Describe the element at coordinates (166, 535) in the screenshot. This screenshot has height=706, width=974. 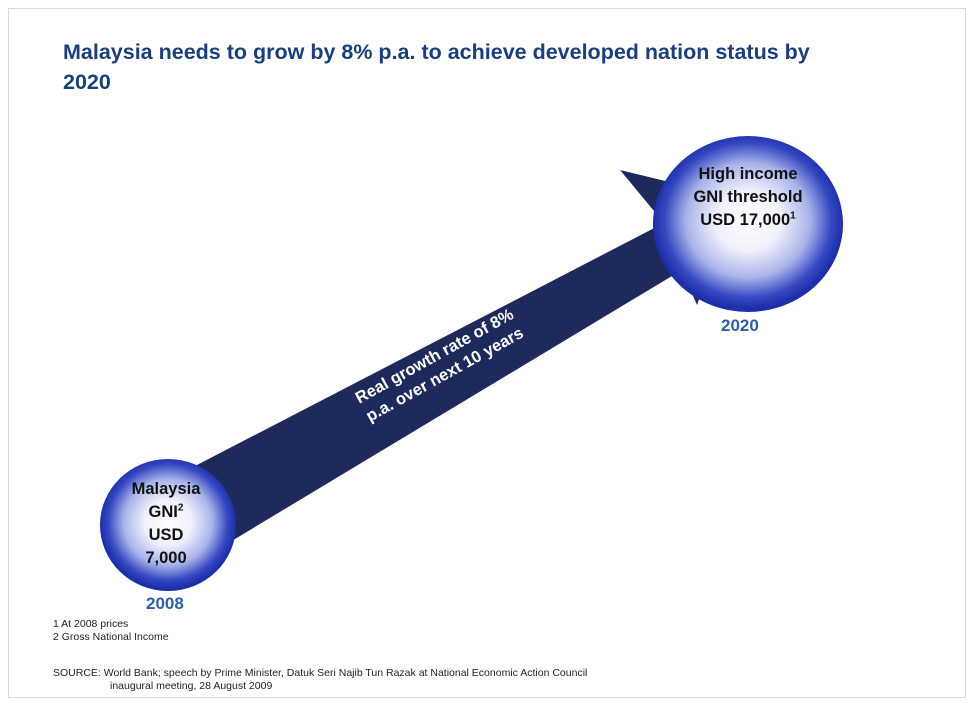
I see `origin-line3: USD` at that location.